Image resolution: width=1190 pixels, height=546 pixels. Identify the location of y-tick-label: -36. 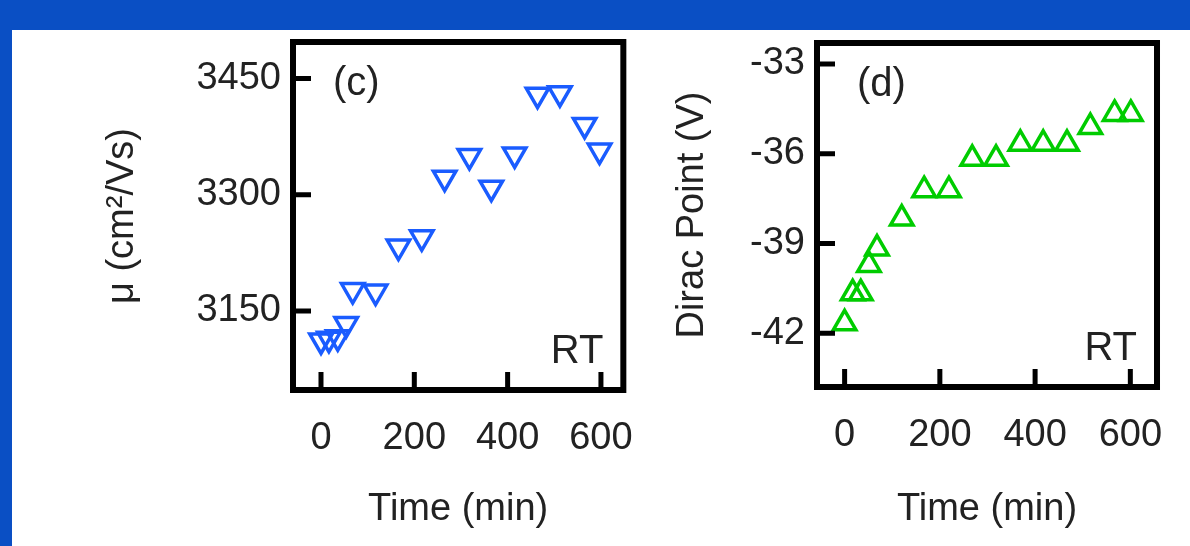
(777, 151).